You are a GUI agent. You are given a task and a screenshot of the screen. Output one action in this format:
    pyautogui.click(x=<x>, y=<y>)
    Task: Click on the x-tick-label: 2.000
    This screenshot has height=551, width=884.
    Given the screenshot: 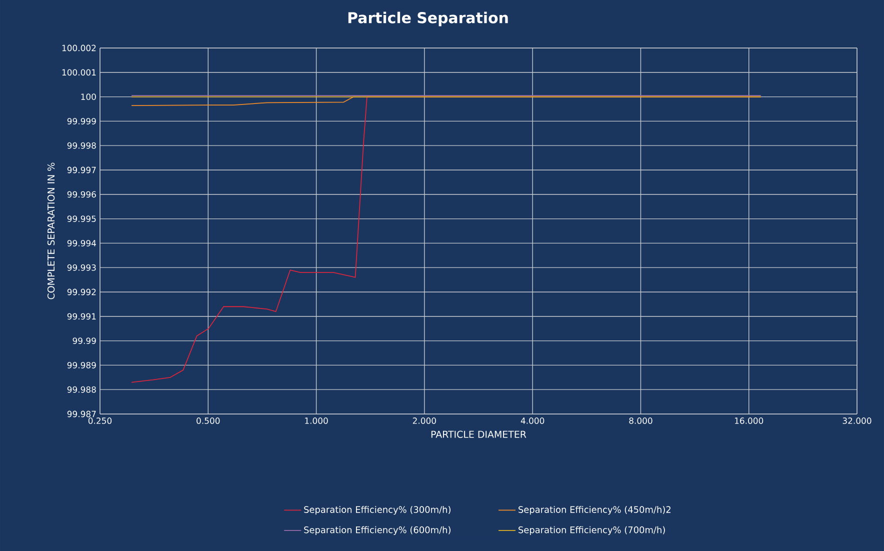 What is the action you would take?
    pyautogui.click(x=424, y=421)
    